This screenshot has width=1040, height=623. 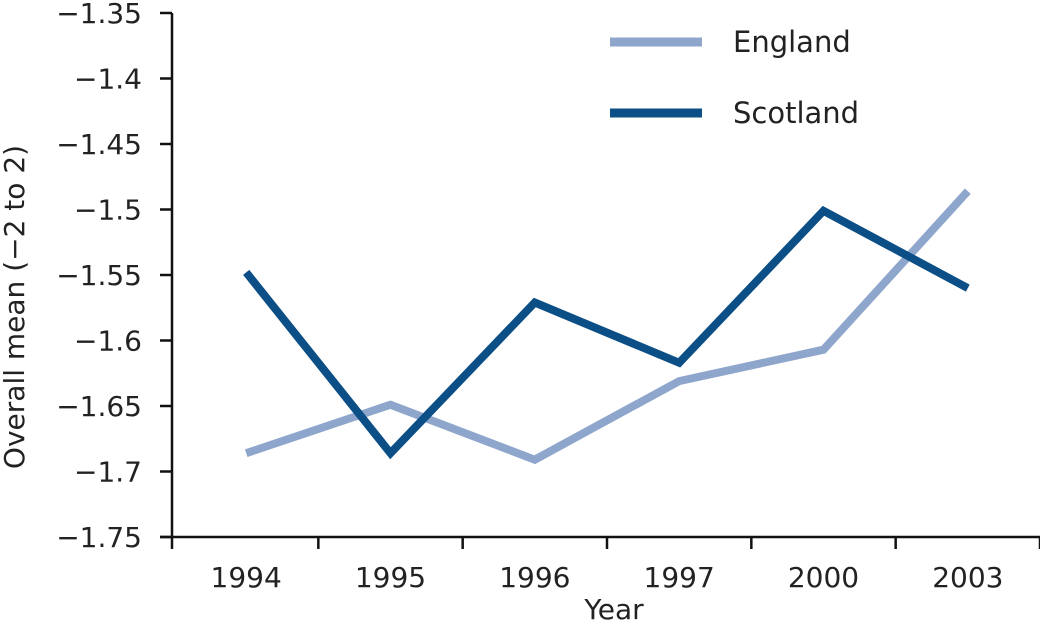 I want to click on legend-label-scotland: Scotland, so click(x=796, y=113).